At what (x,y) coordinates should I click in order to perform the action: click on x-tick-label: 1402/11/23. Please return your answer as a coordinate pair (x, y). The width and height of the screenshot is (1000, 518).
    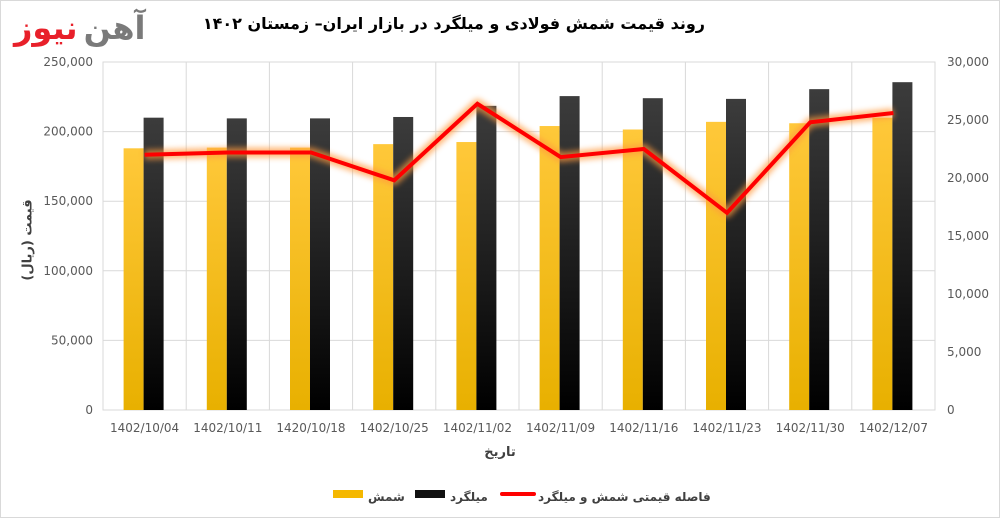
    Looking at the image, I should click on (726, 428).